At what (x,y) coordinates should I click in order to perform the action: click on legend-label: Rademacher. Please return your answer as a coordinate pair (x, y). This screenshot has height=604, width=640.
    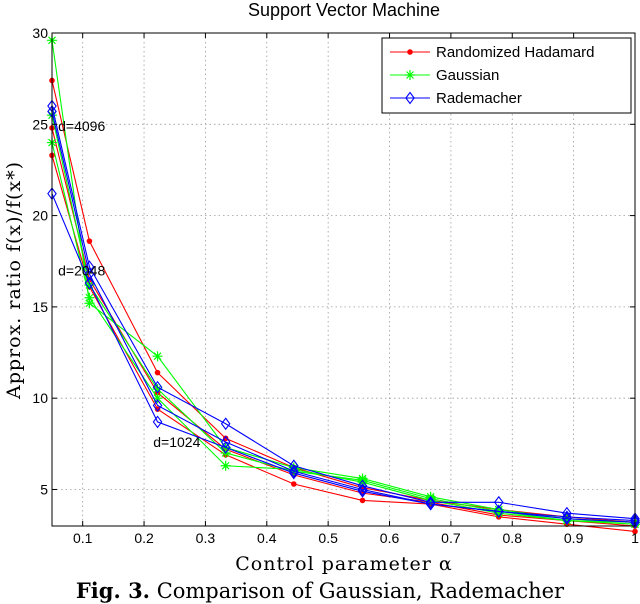
    Looking at the image, I should click on (479, 98).